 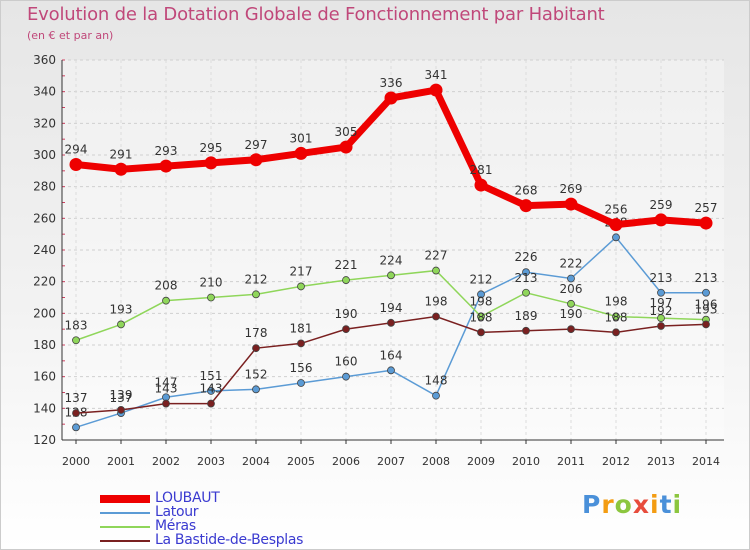 What do you see at coordinates (256, 145) in the screenshot?
I see `data-label: 297` at bounding box center [256, 145].